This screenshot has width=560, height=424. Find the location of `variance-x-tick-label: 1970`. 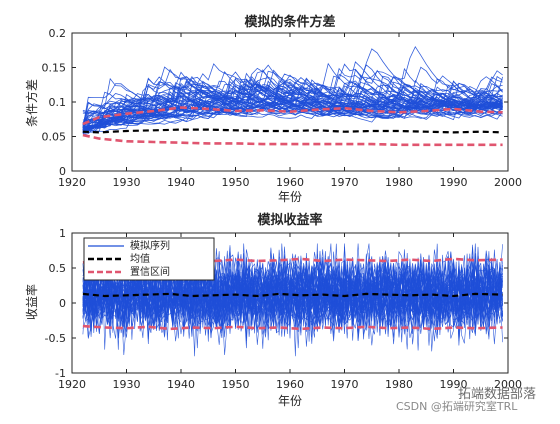

variance-x-tick-label: 1970 is located at coordinates (345, 182).